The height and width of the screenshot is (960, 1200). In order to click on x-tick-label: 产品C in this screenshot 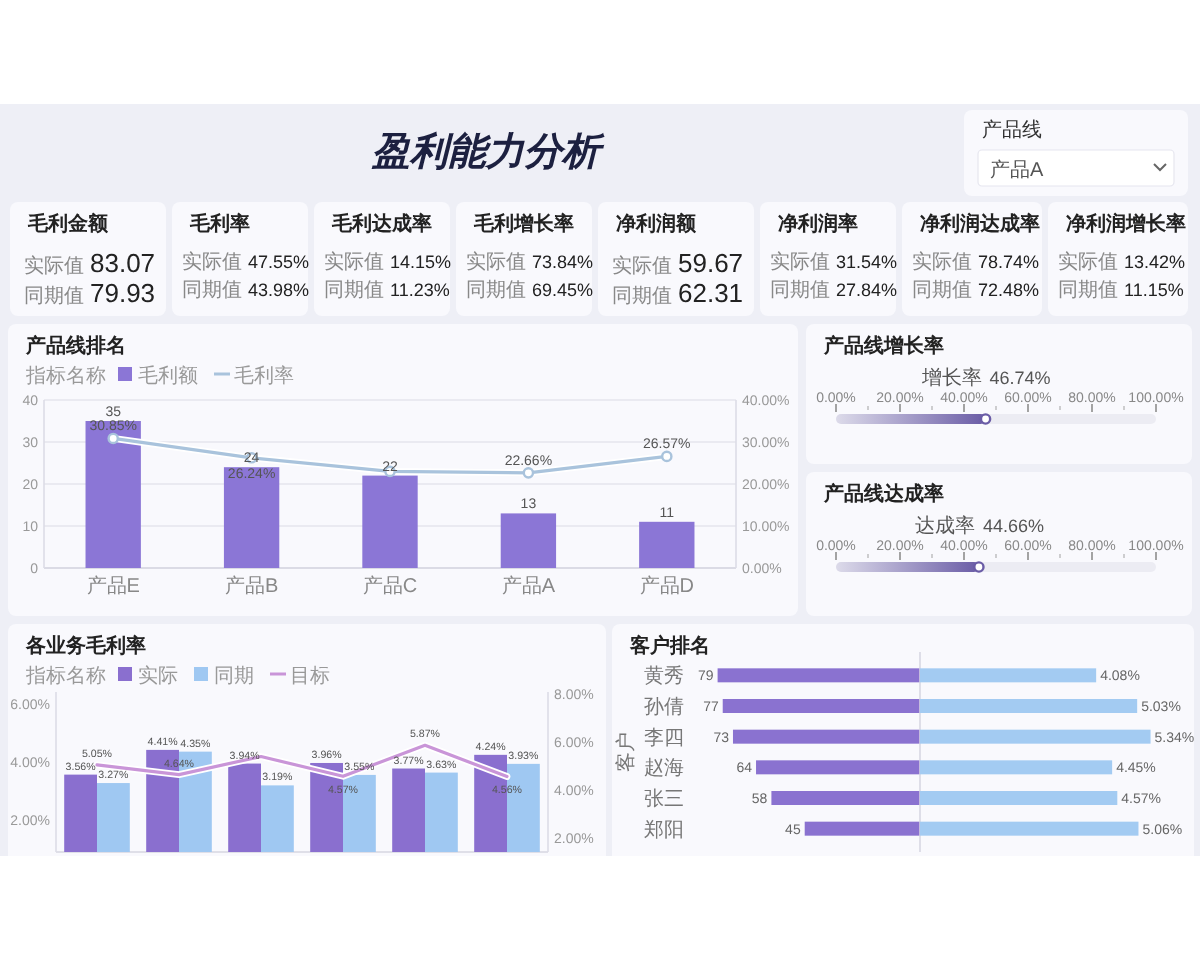, I will do `click(390, 586)`.